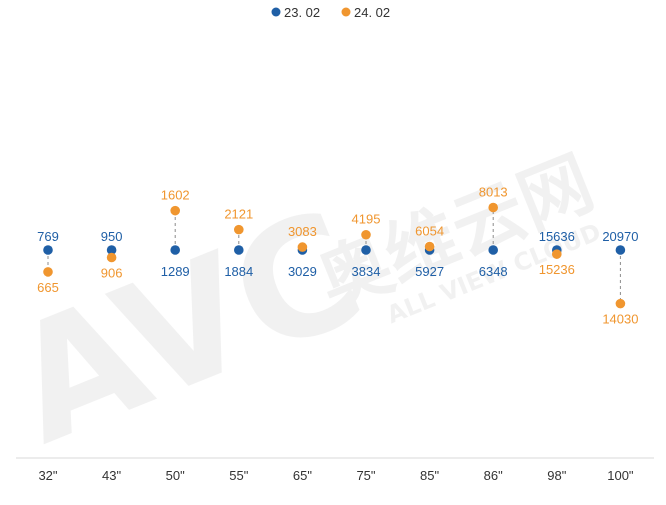 This screenshot has width=666, height=505. I want to click on value-label-series-1-1: 950, so click(112, 236).